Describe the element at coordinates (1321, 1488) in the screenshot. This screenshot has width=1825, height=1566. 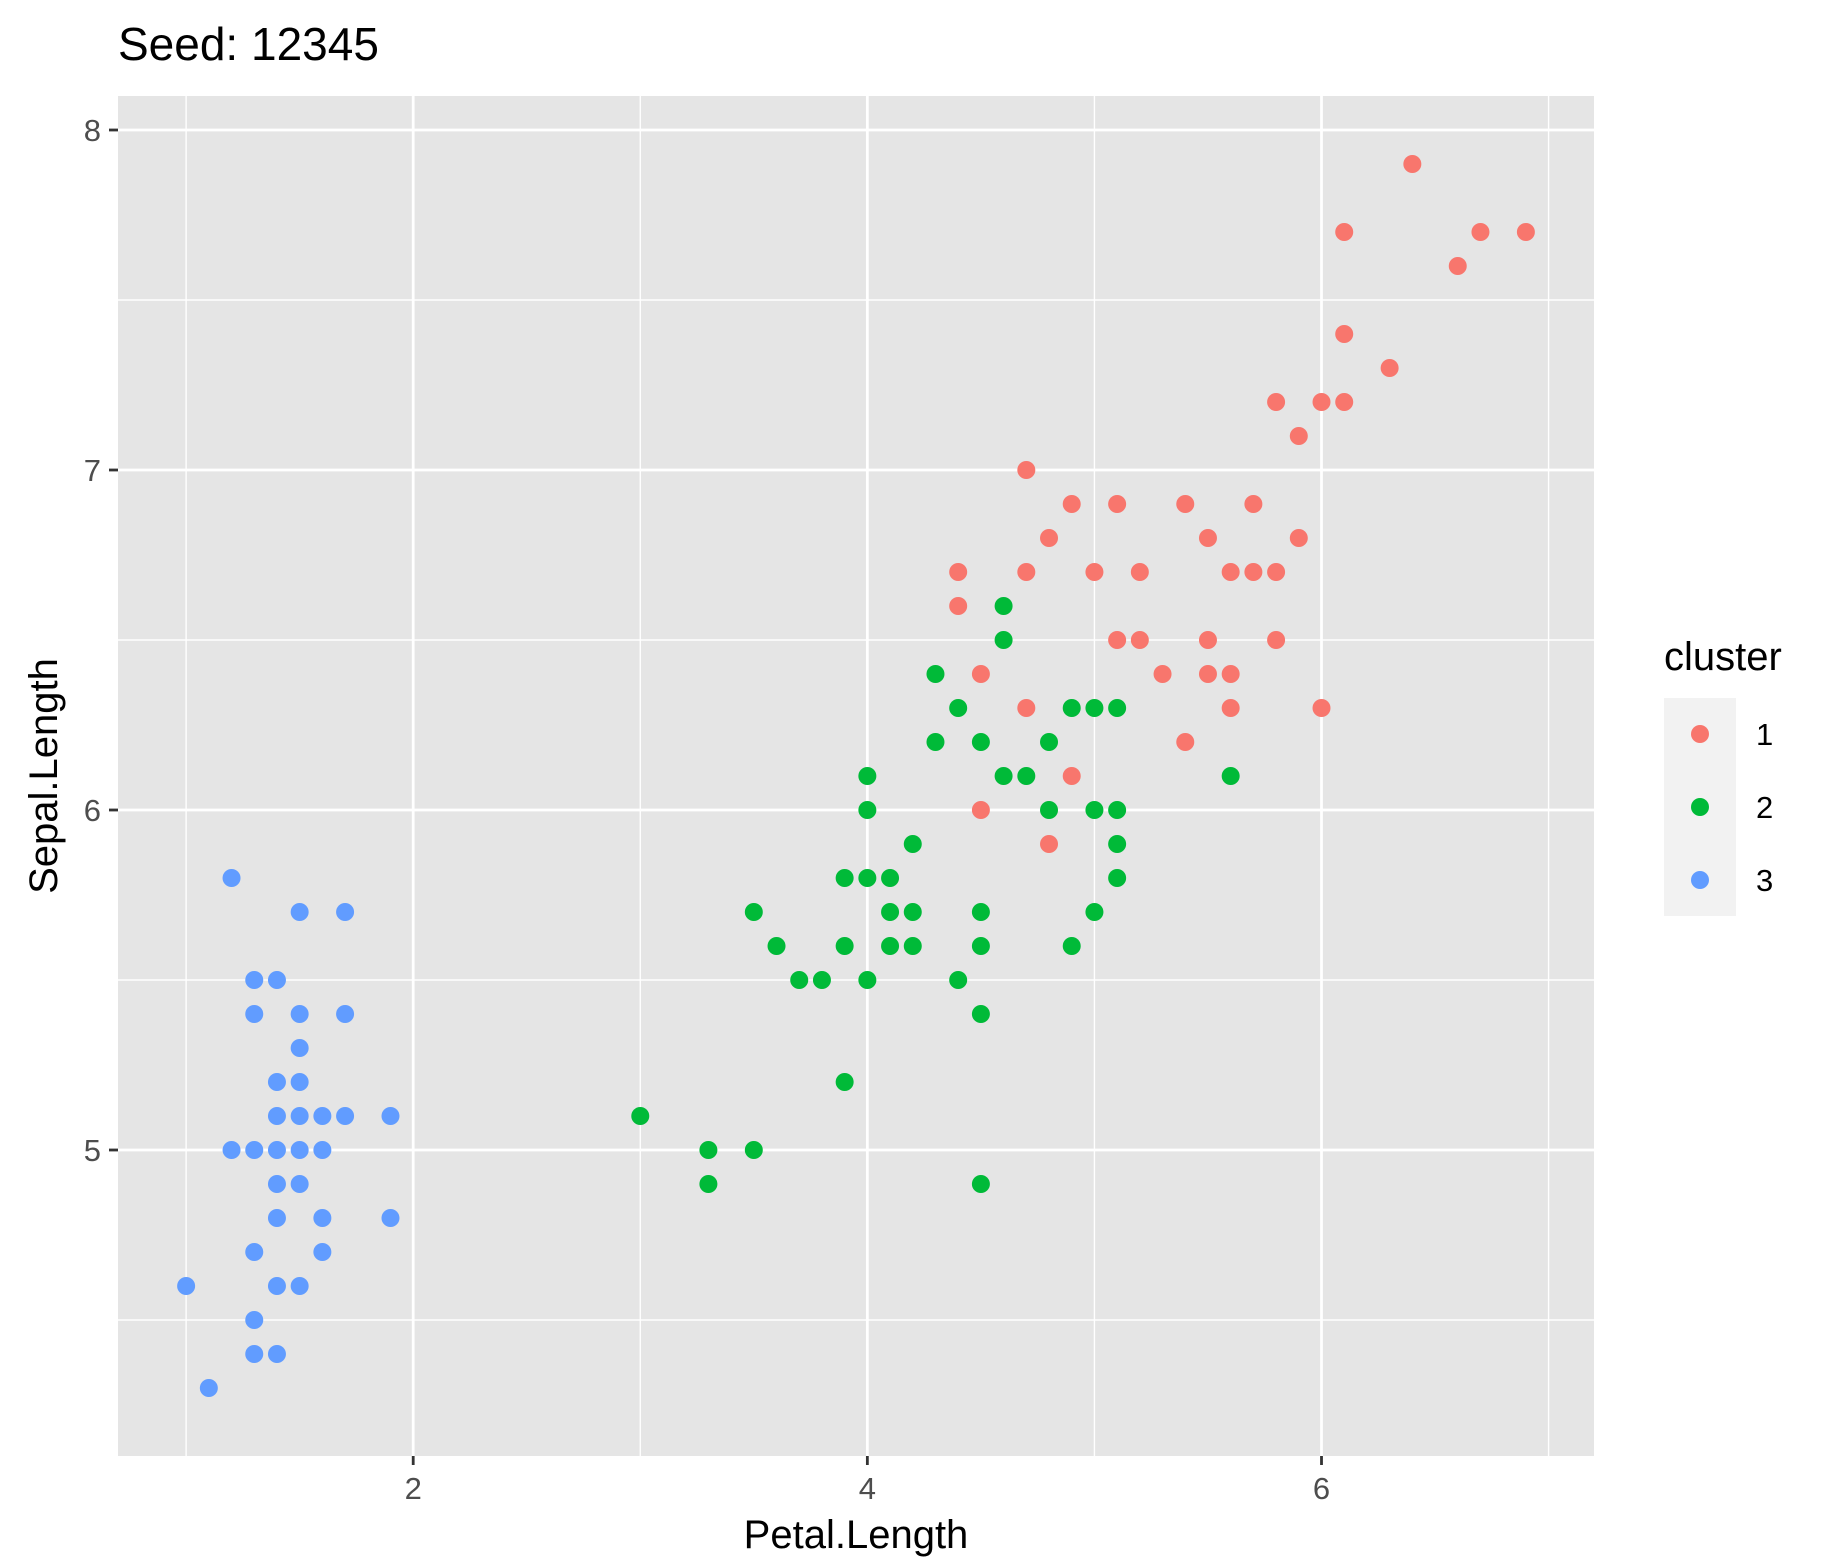
I see `x-tick-label: 6` at that location.